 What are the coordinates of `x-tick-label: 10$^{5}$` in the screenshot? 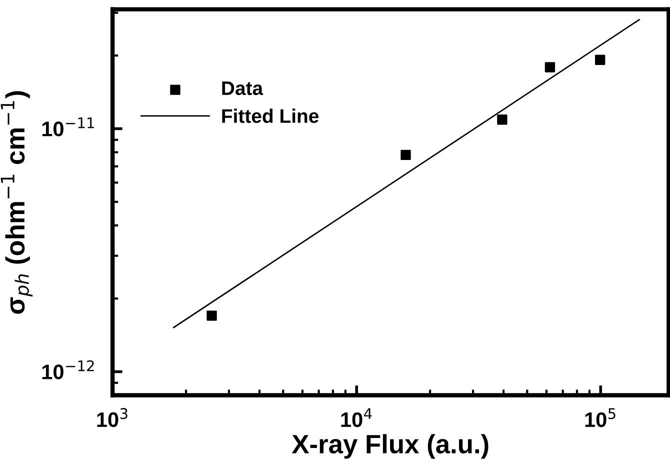 It's located at (600, 418).